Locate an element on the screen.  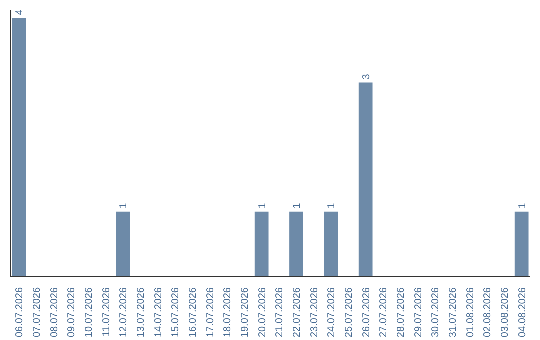
x-tick-label: 26.07.2026 is located at coordinates (366, 312).